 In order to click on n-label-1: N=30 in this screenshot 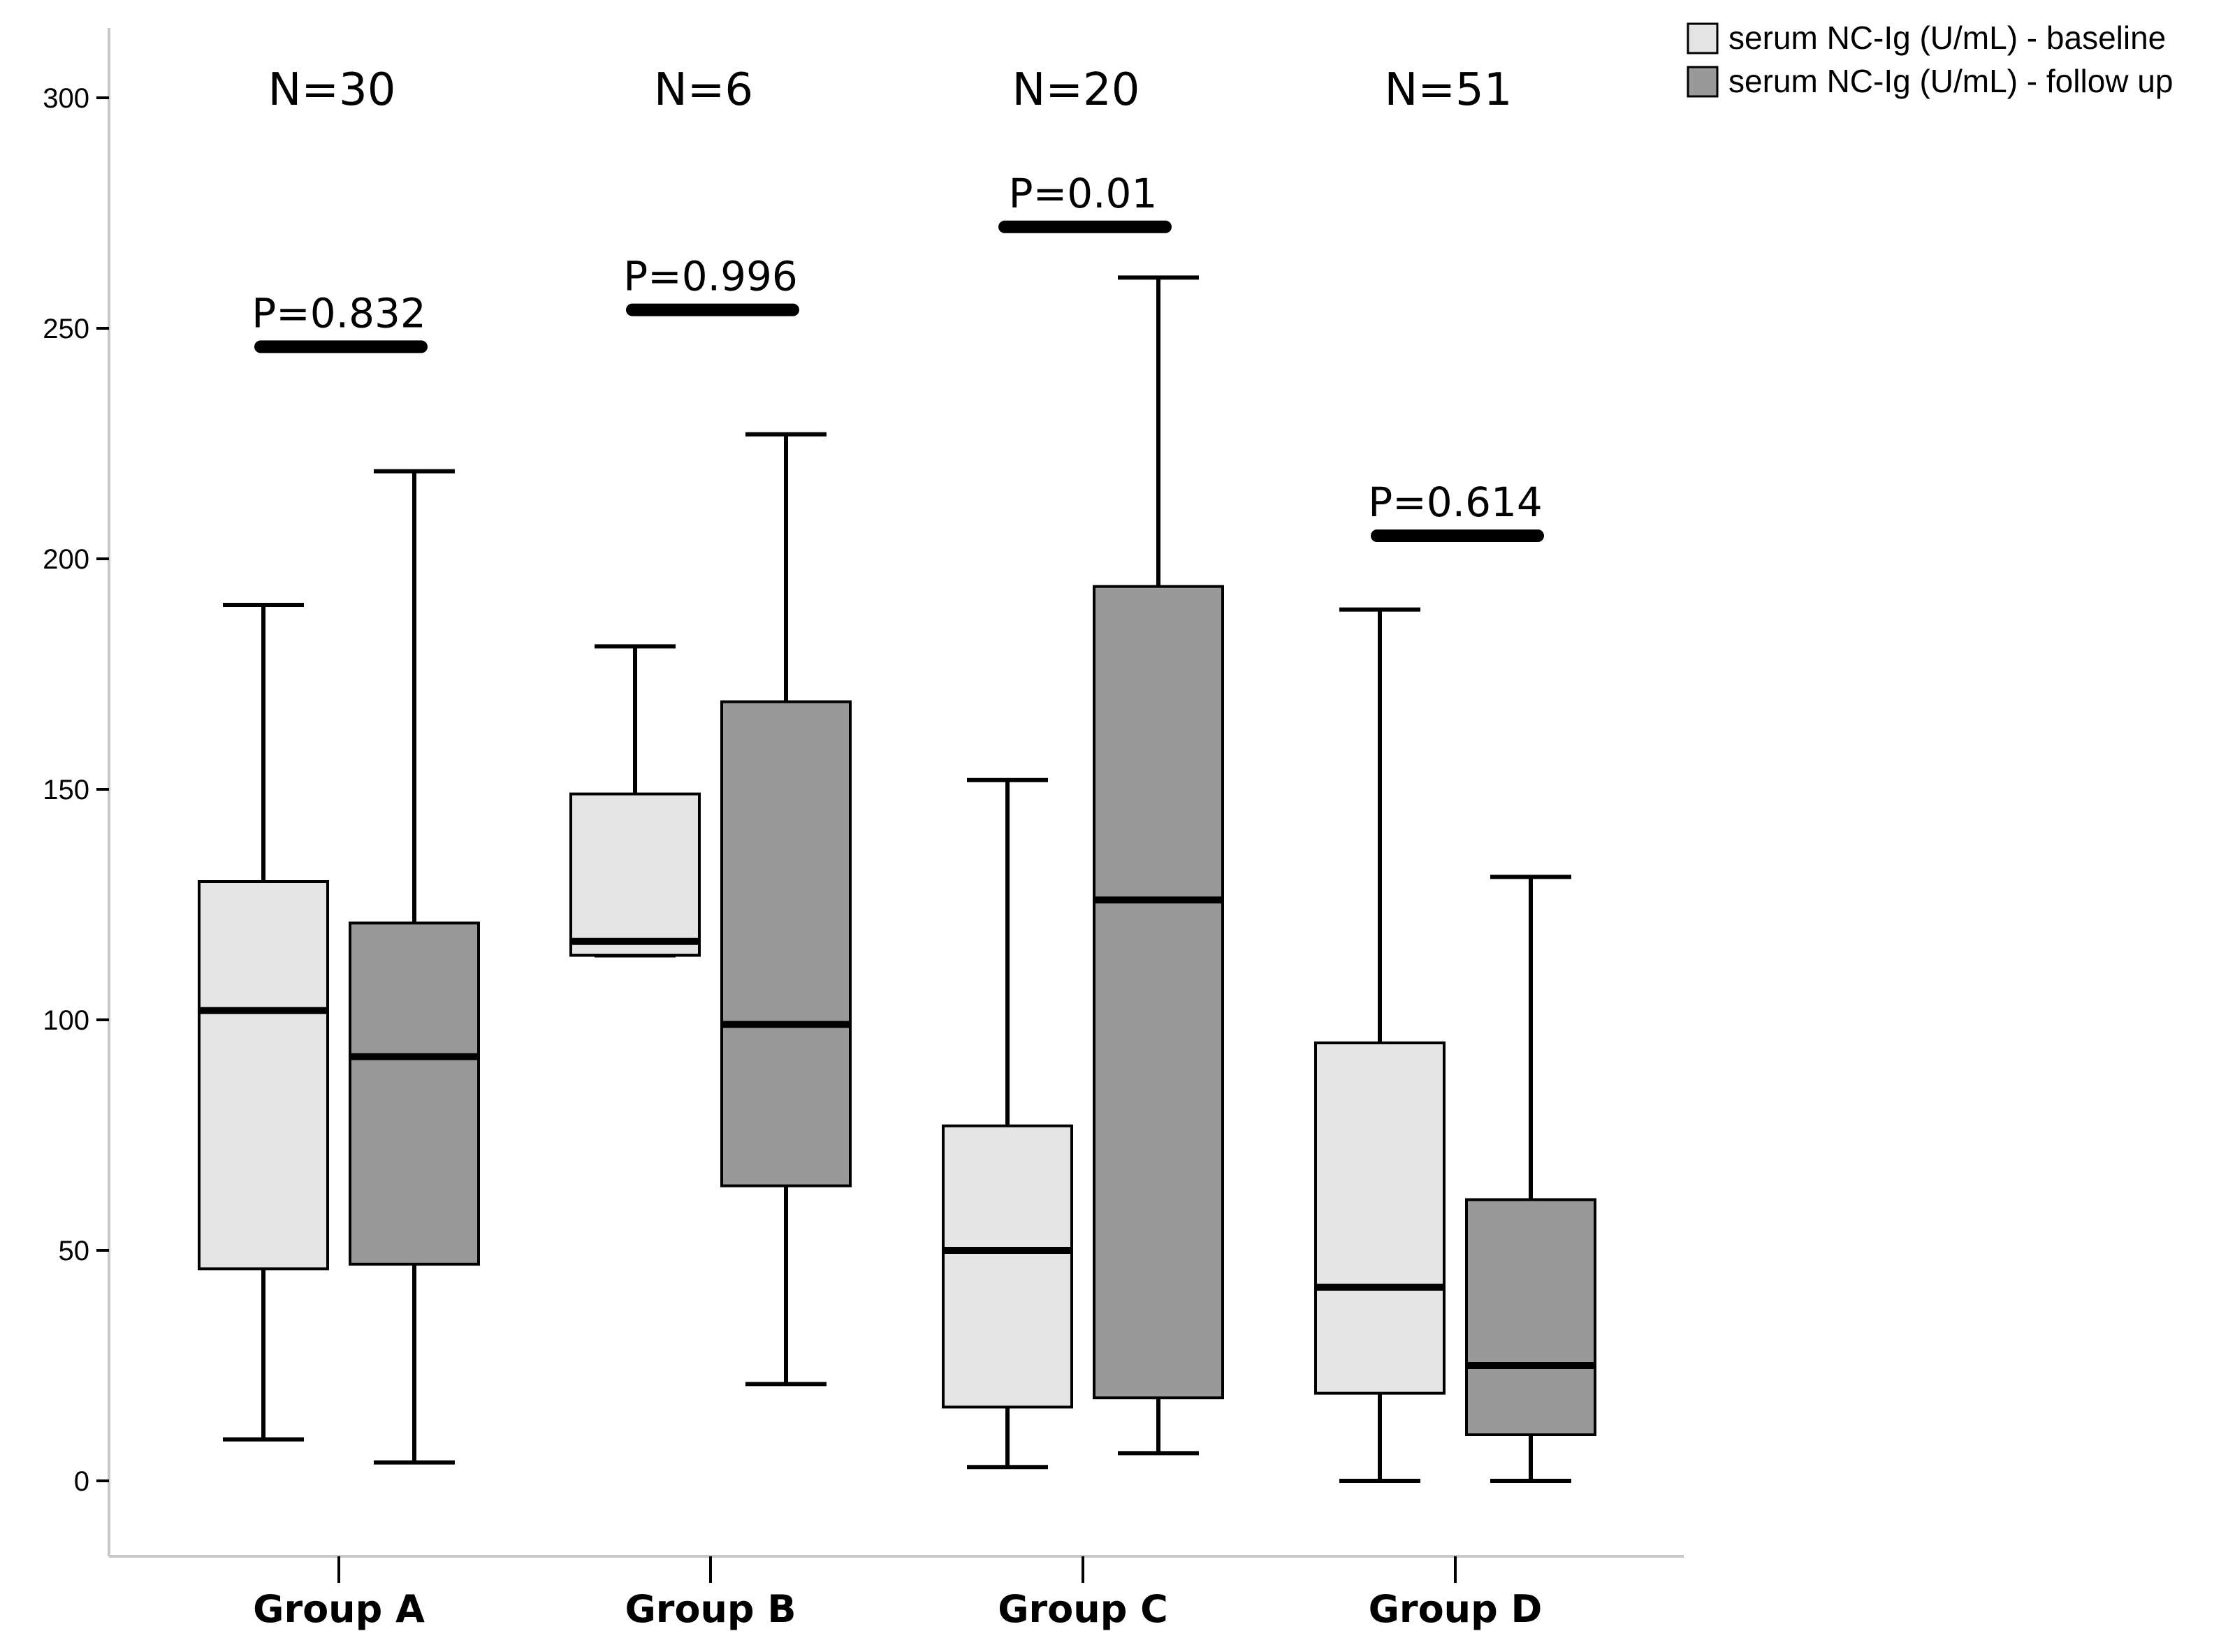, I will do `click(332, 90)`.